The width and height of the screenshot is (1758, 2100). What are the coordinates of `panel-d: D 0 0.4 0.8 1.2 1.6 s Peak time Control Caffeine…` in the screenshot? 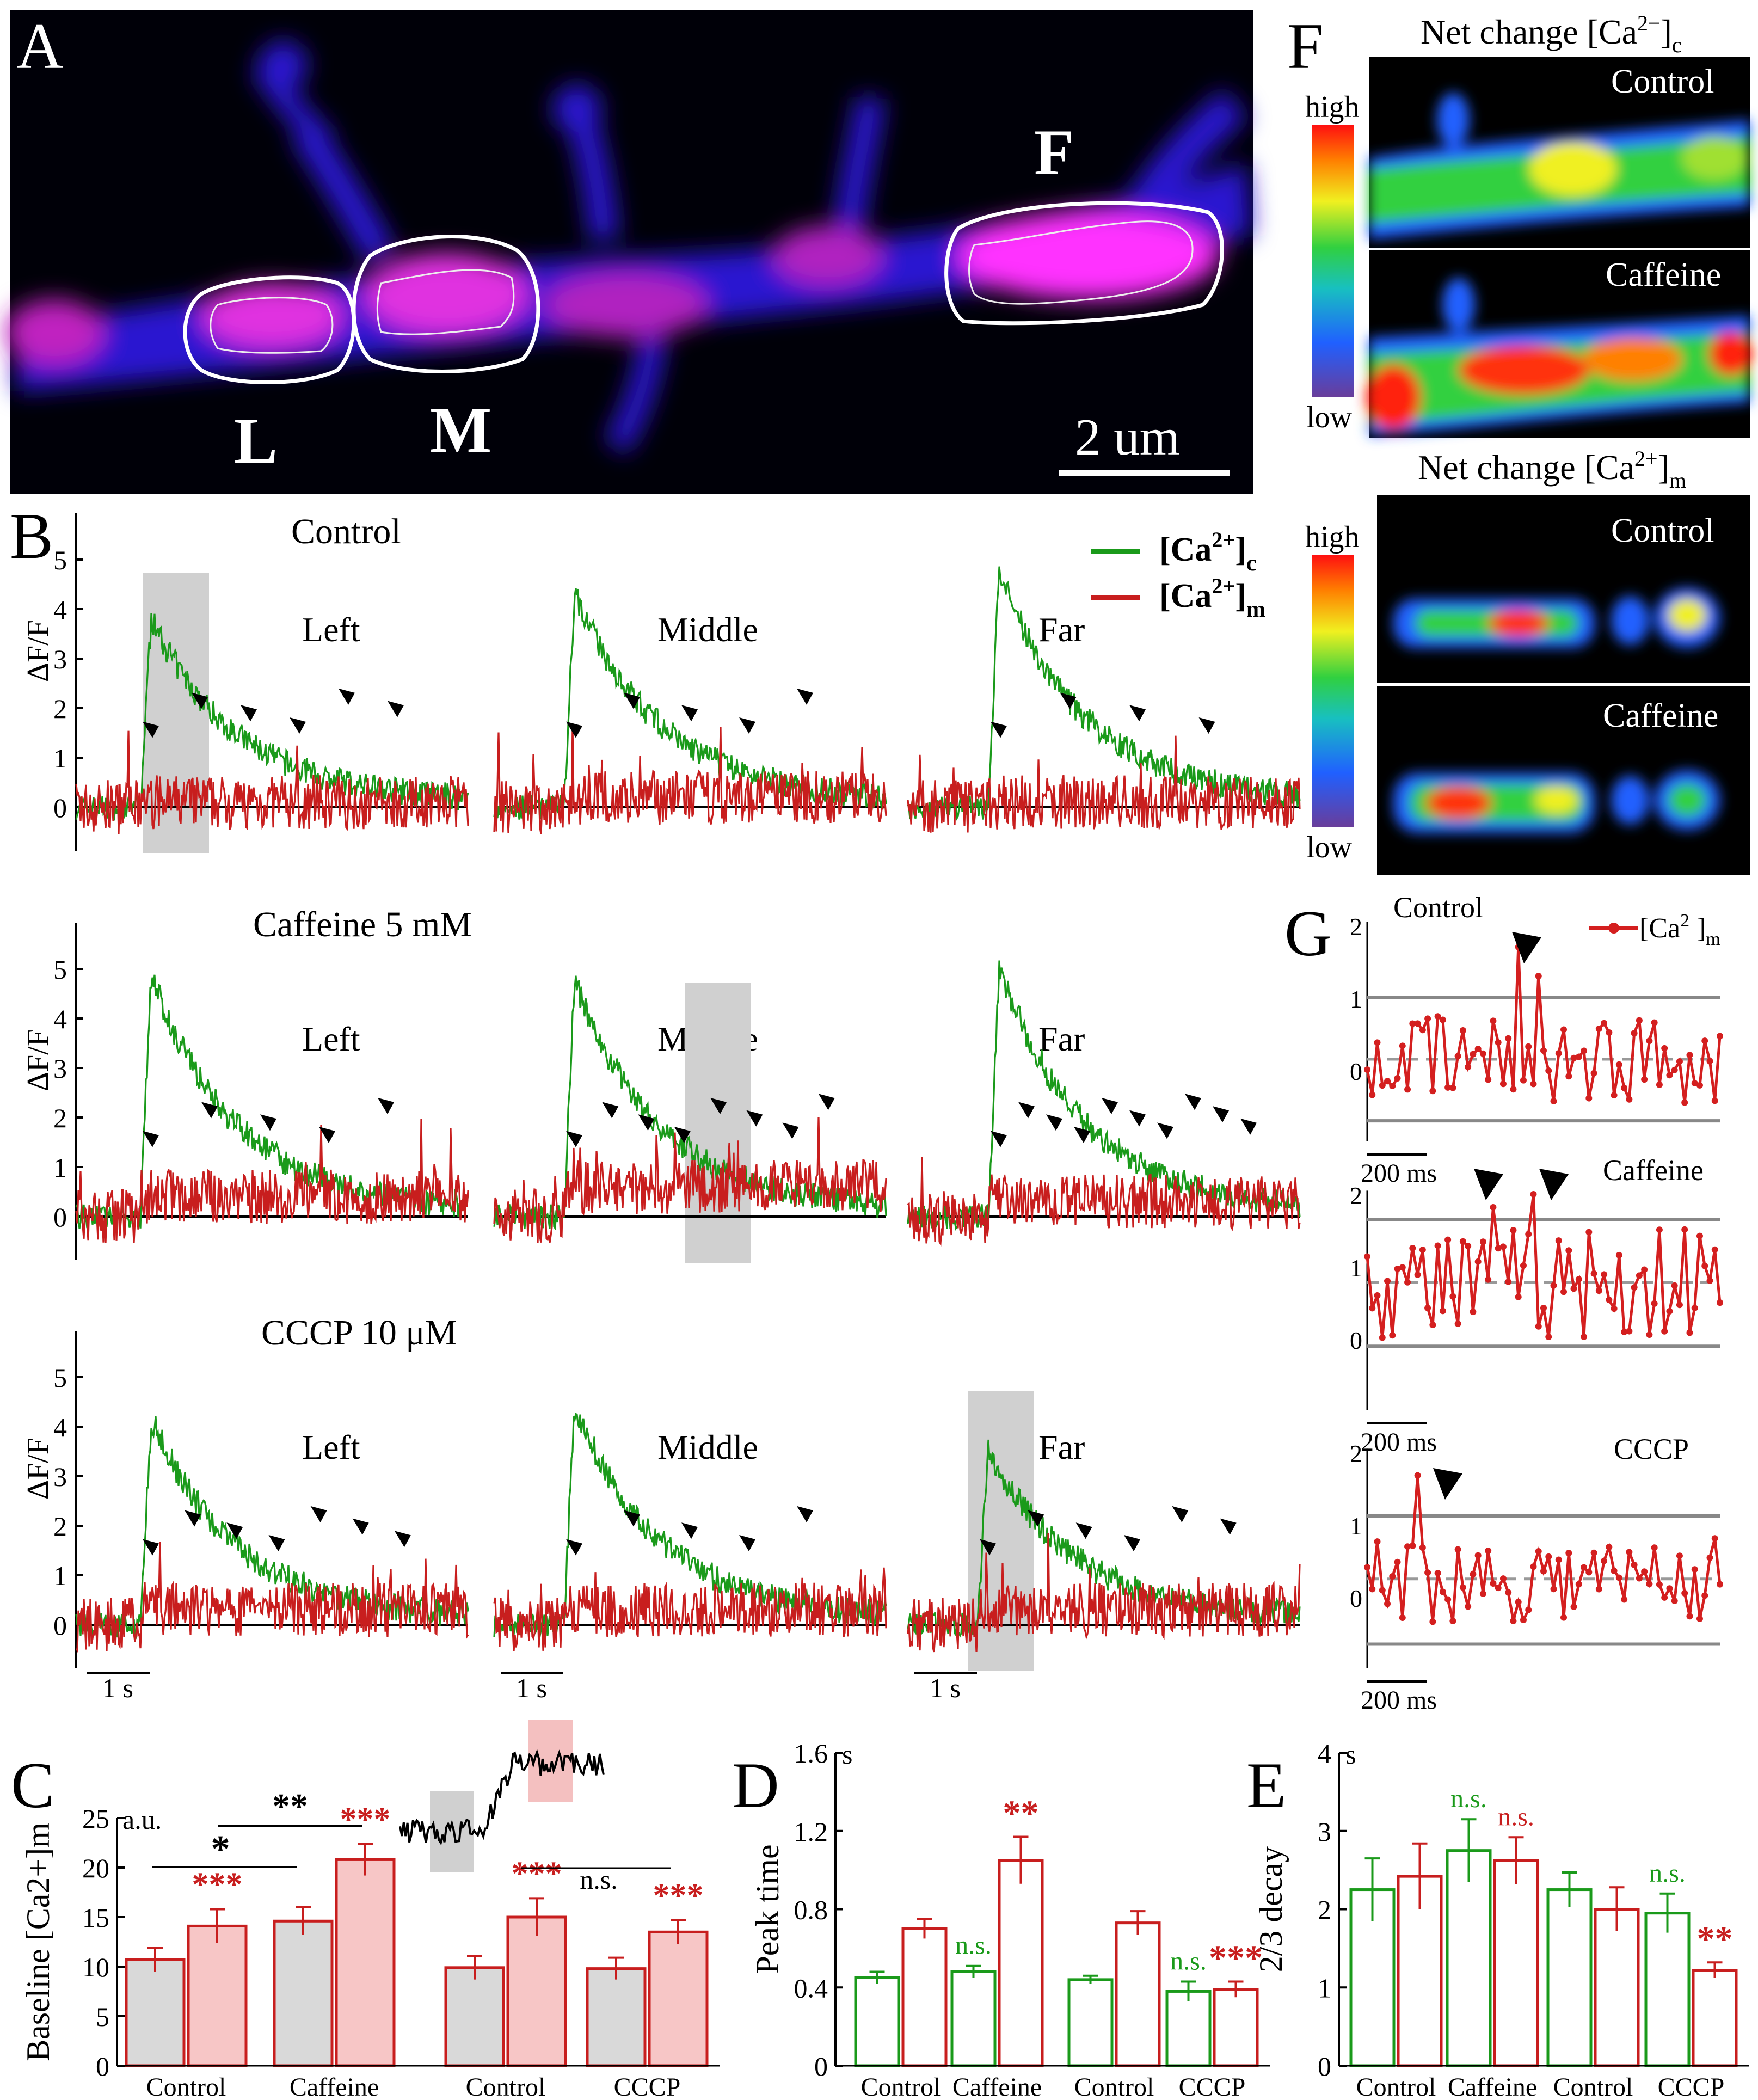 It's located at (1001, 1919).